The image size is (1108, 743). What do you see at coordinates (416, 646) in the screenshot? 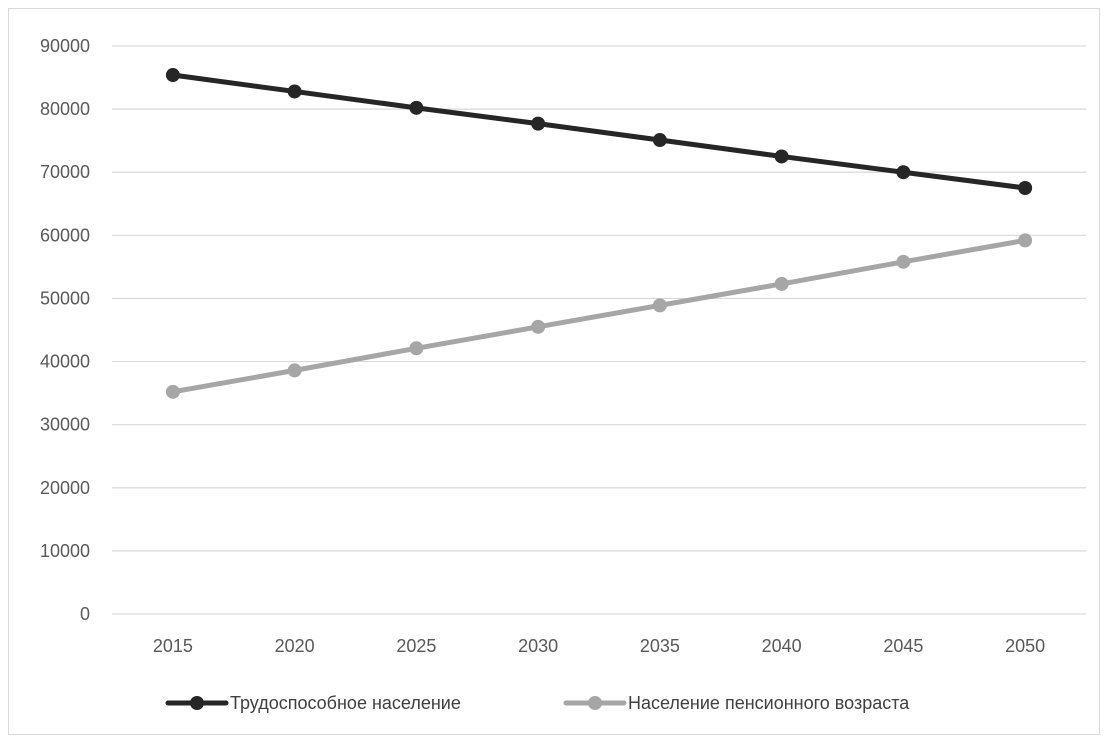
I see `x-tick-label: 2025` at bounding box center [416, 646].